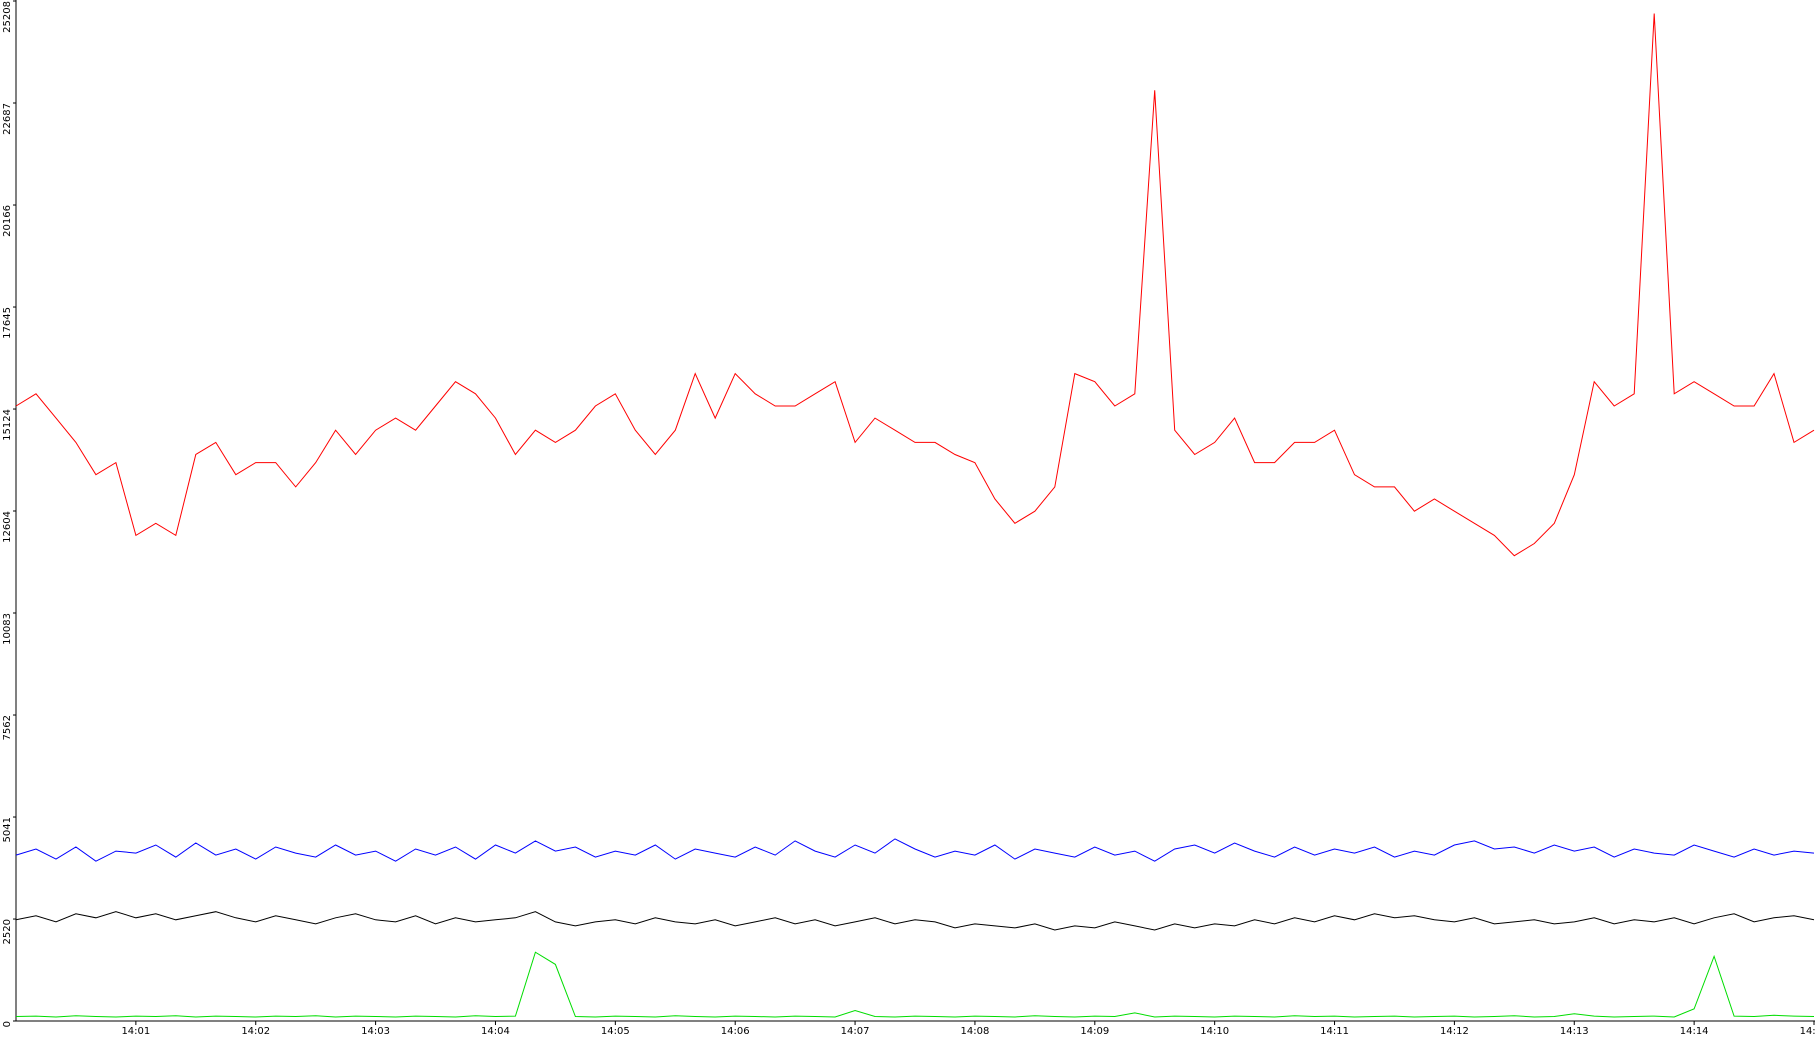  I want to click on y-tick-label: 5041, so click(7, 829).